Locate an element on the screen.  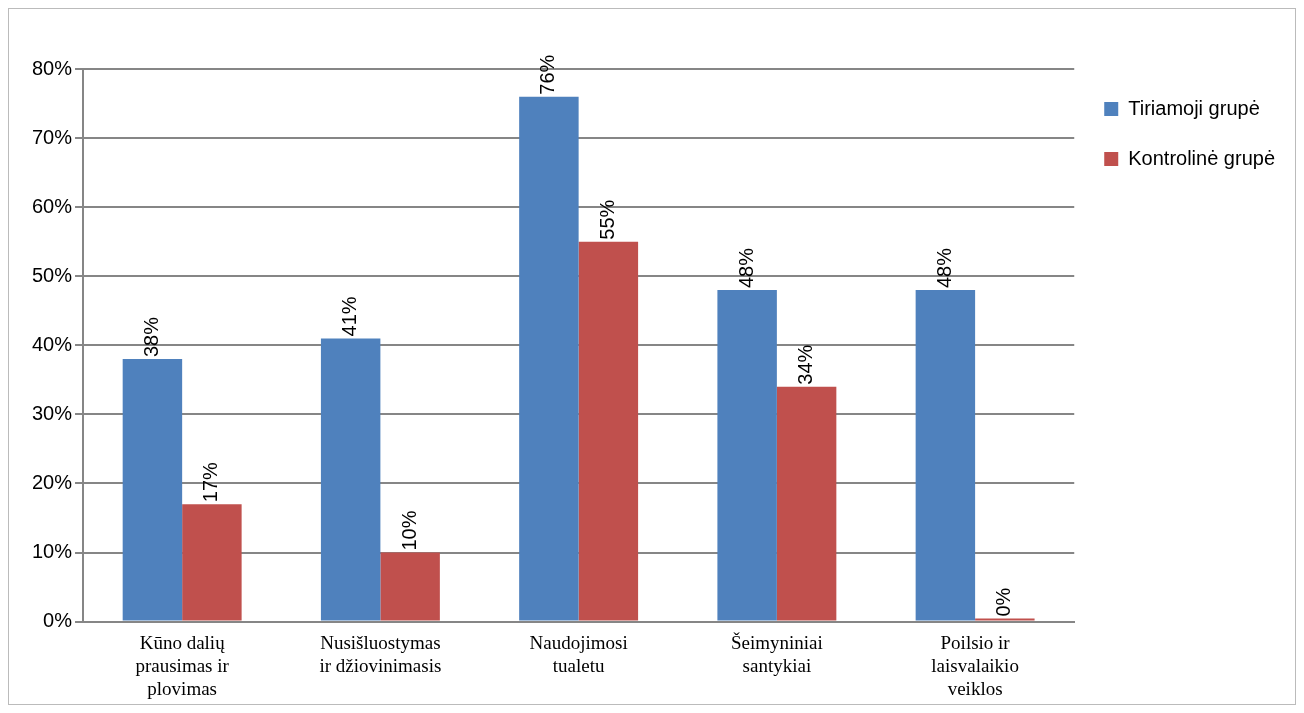
data-label: 34% is located at coordinates (805, 364).